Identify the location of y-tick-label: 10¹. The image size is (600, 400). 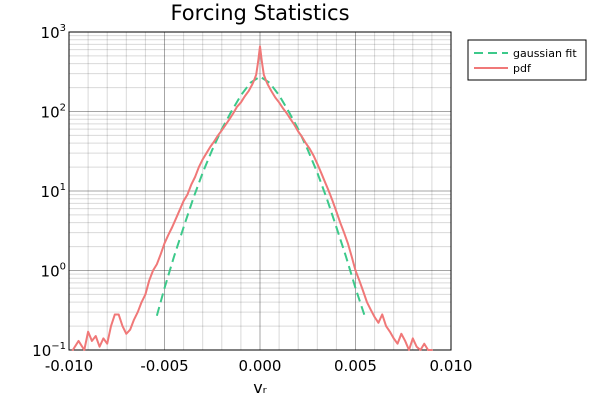
(53, 191).